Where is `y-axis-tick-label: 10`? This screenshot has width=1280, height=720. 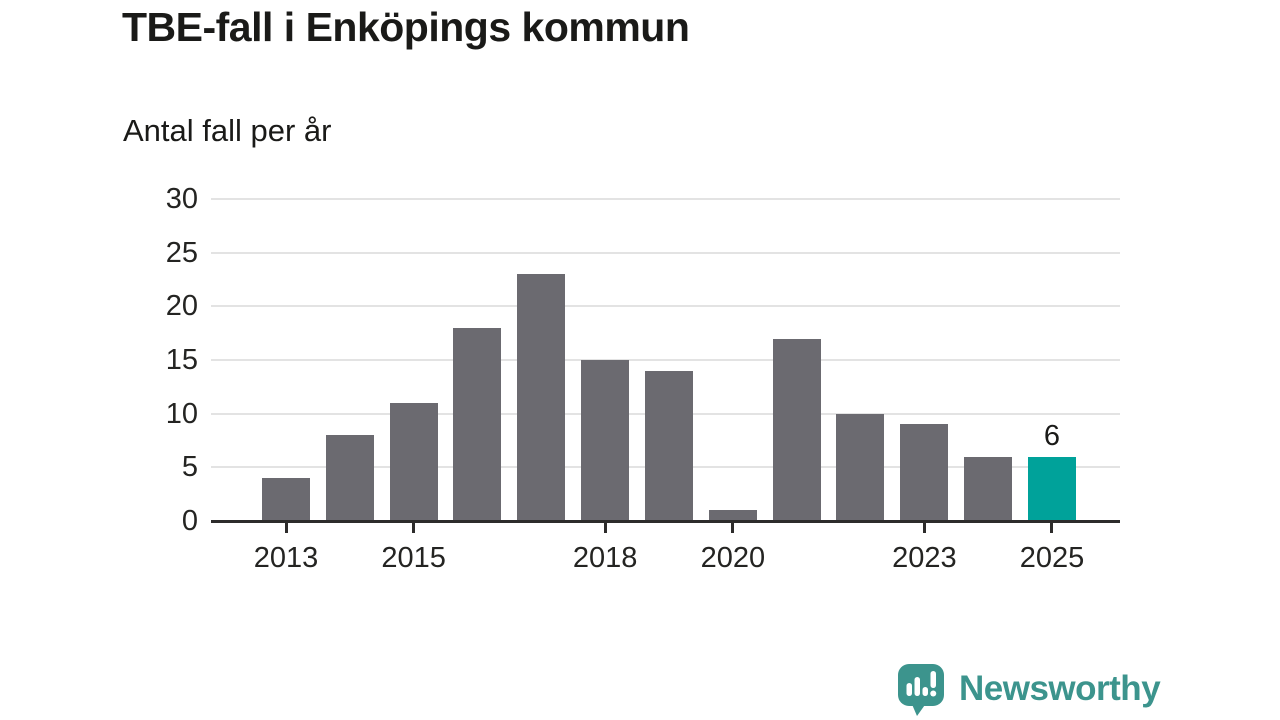
y-axis-tick-label: 10 is located at coordinates (181, 413).